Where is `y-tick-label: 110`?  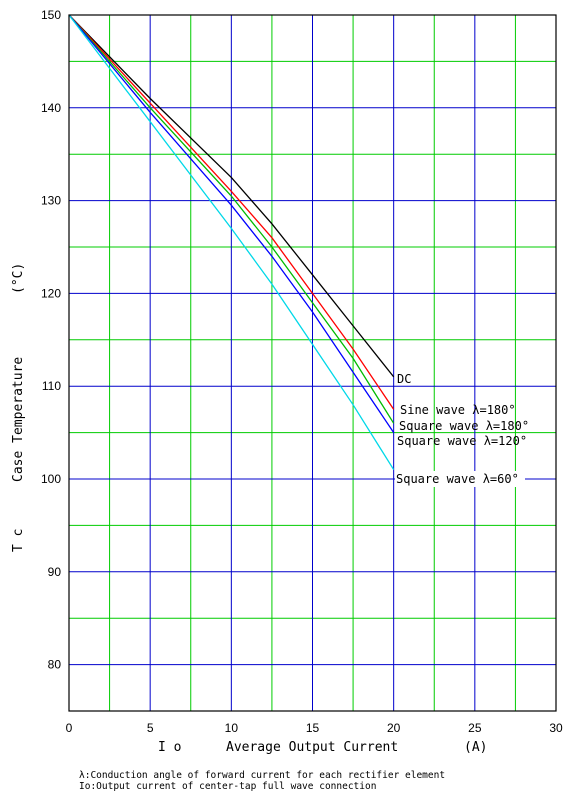 y-tick-label: 110 is located at coordinates (51, 386).